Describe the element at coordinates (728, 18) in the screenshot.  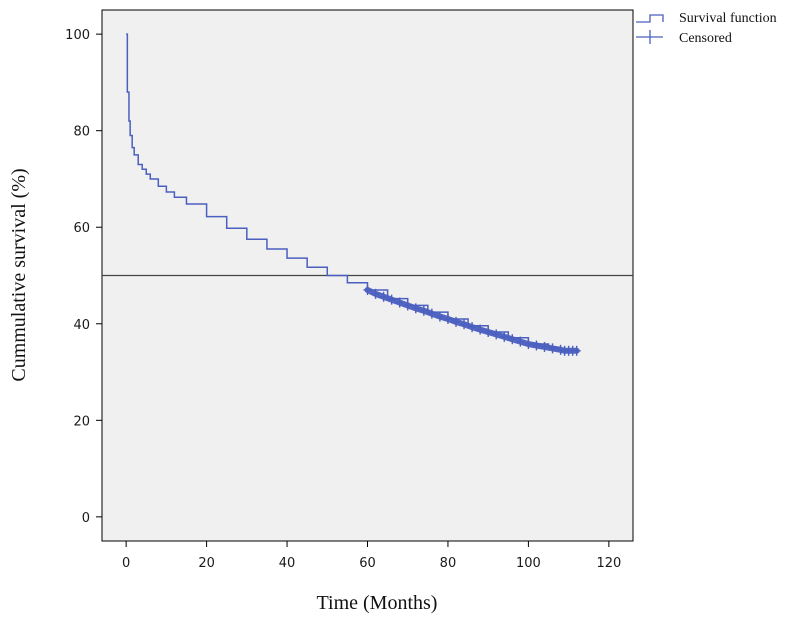
I see `legend-label-survival-function: Survival function` at that location.